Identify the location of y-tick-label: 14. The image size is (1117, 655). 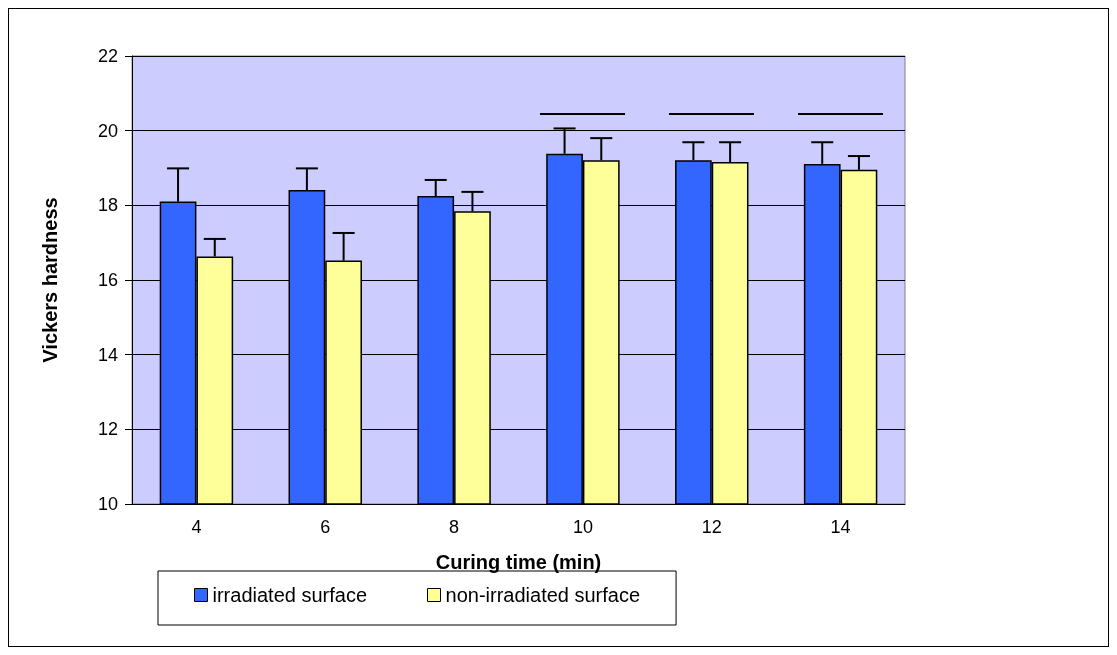
(107, 354).